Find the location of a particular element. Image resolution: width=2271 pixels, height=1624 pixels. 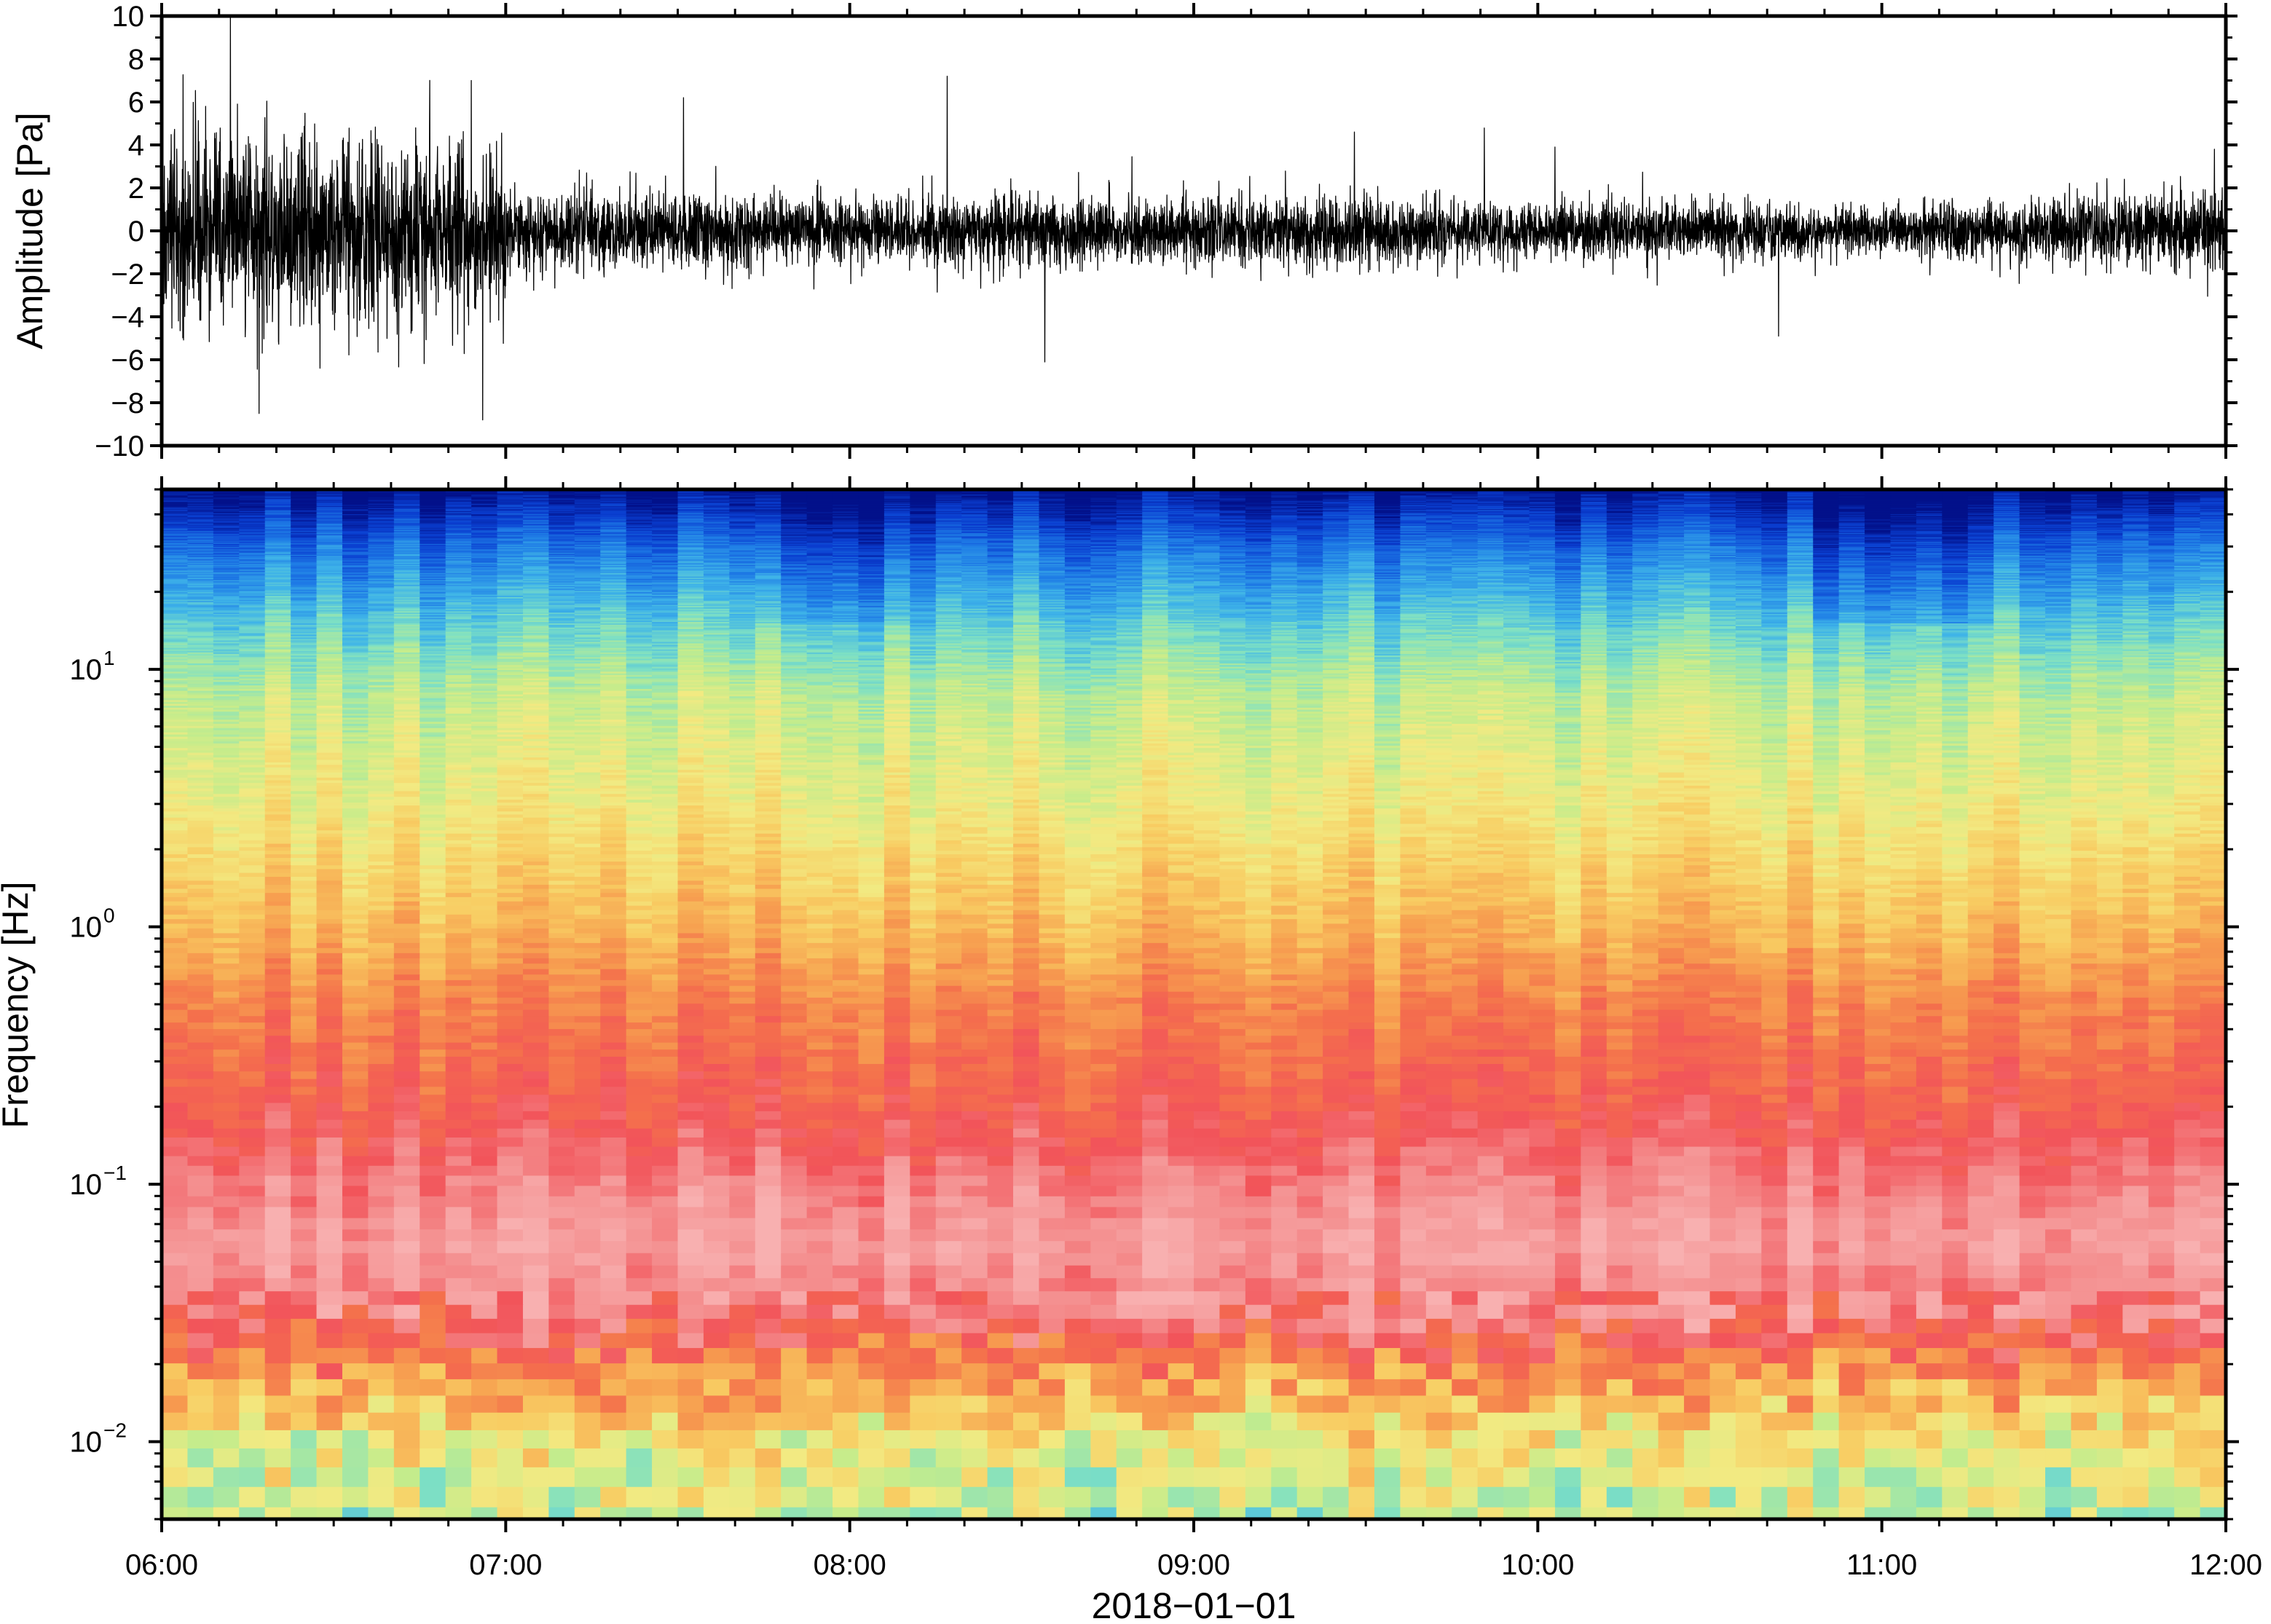

waveform-y-tick-label: 8 is located at coordinates (136, 60).